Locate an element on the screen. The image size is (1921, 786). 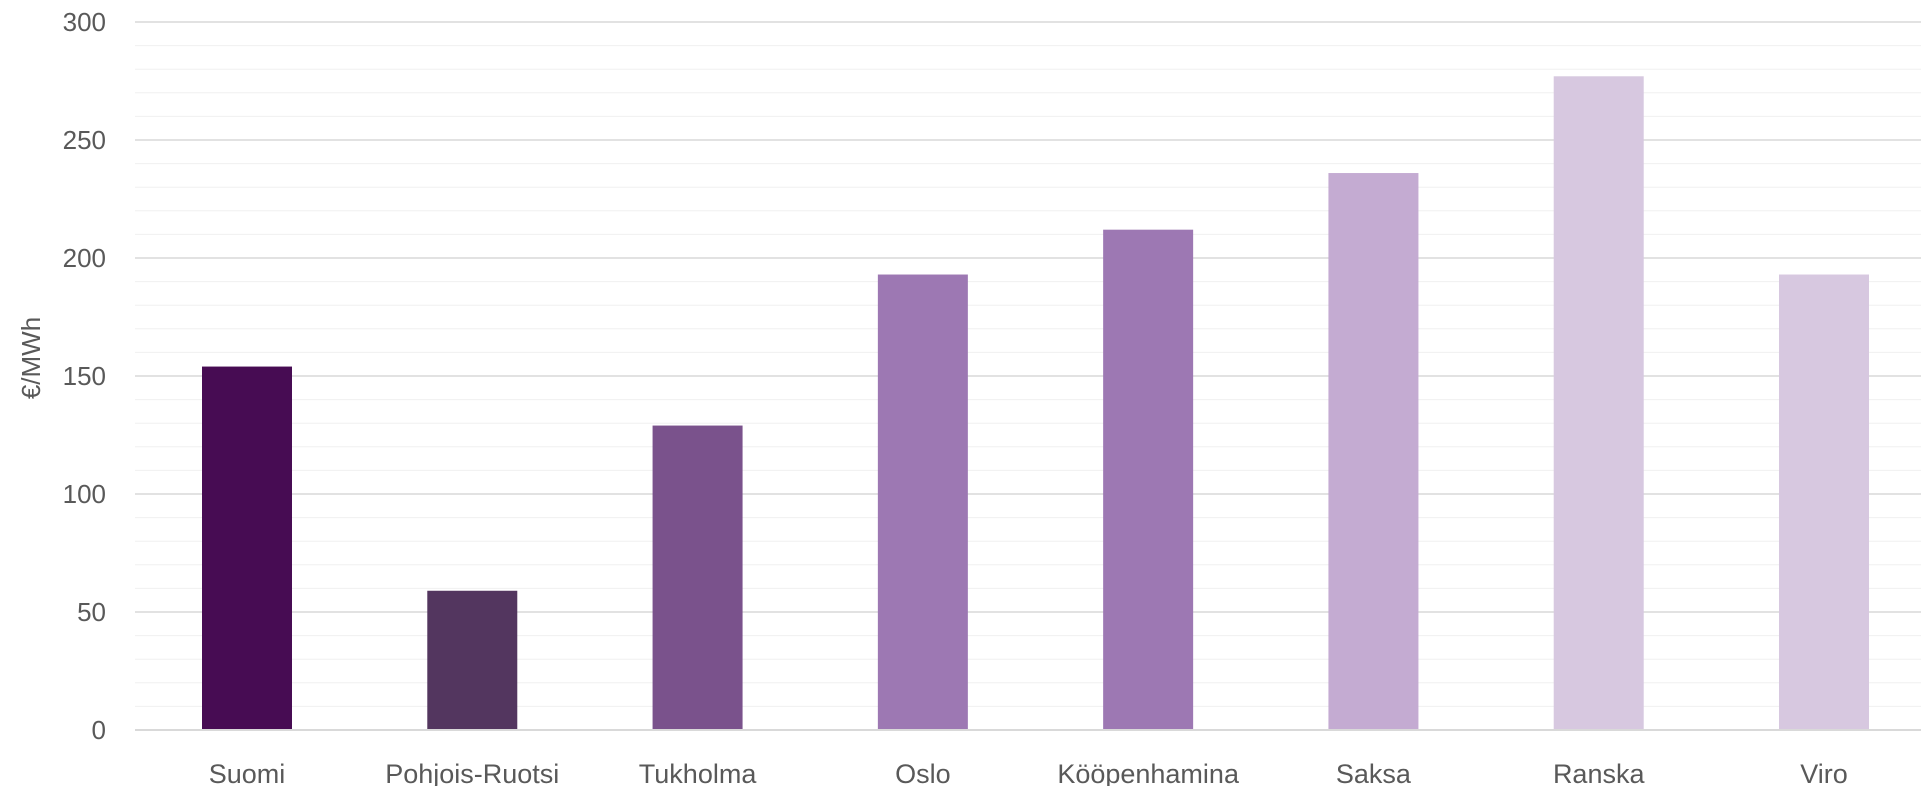
x-tick-label: Pohjois-Ruotsi is located at coordinates (472, 772).